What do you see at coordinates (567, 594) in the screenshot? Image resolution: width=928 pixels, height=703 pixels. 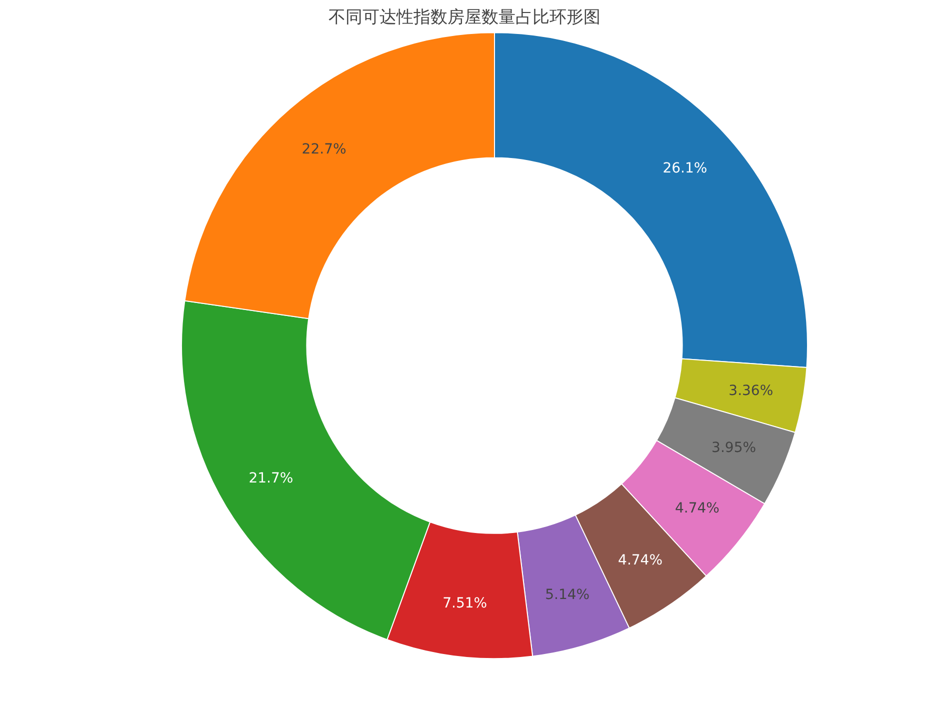 I see `data-label: 5.14%` at bounding box center [567, 594].